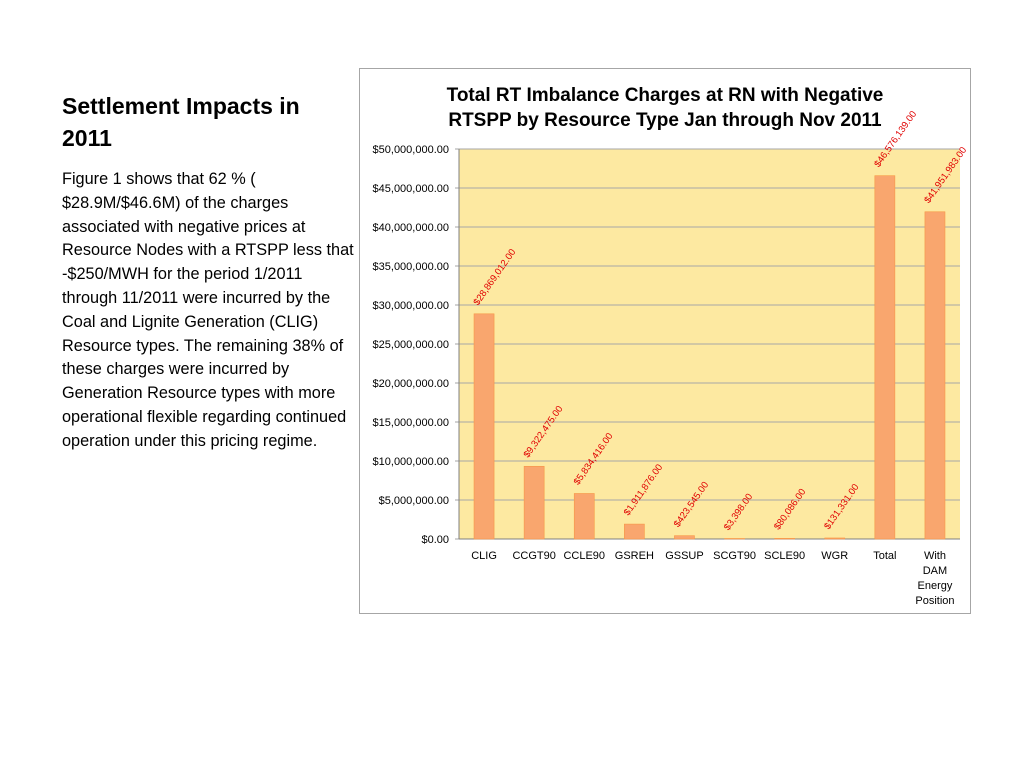 The height and width of the screenshot is (768, 1024). What do you see at coordinates (533, 556) in the screenshot?
I see `x-tick-label: CCGT90` at bounding box center [533, 556].